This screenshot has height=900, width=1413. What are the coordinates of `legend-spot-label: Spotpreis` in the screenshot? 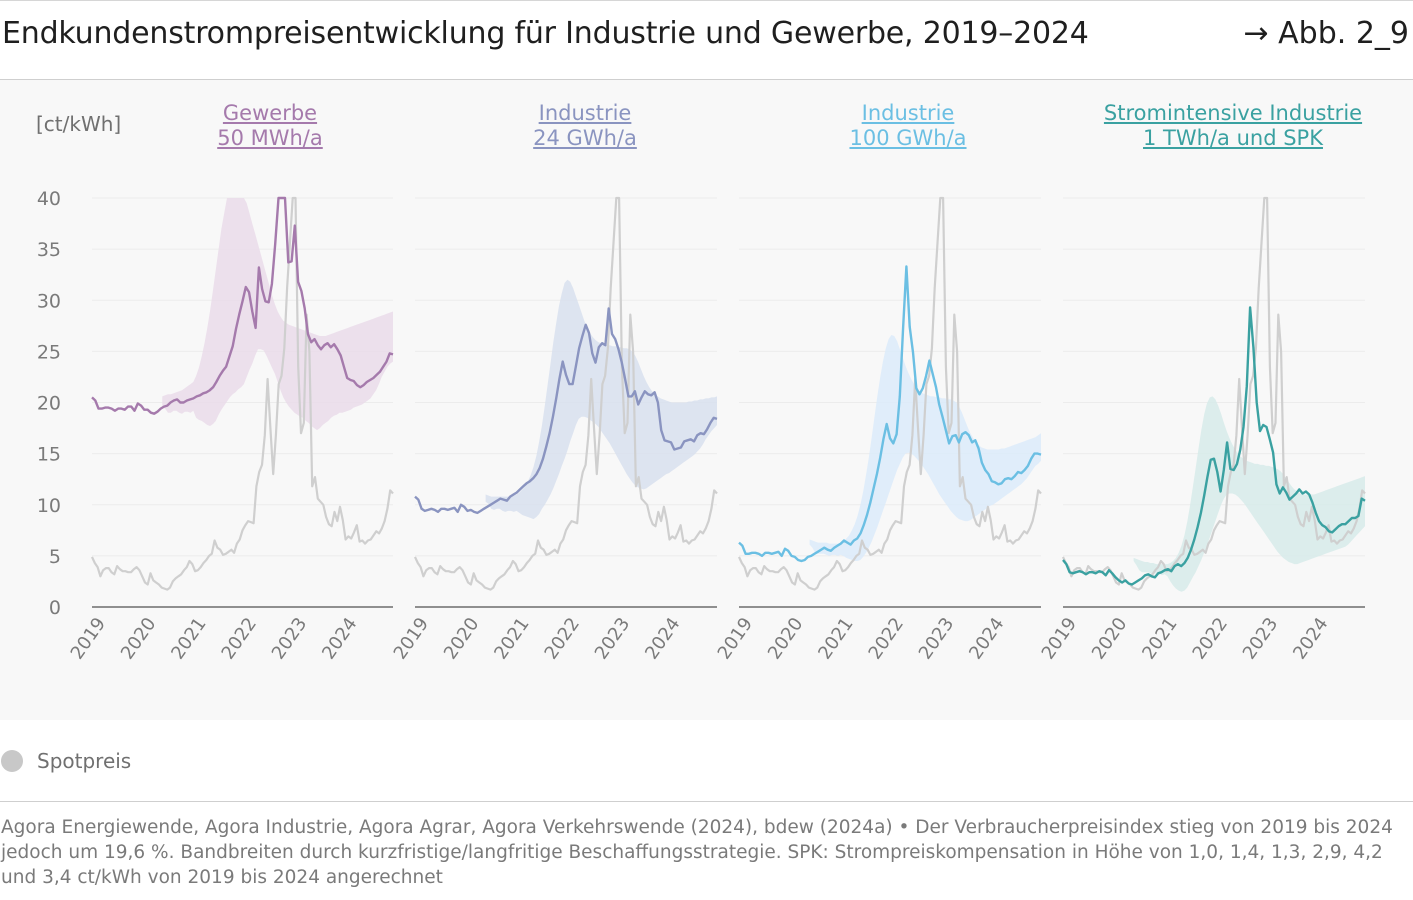 It's located at (84, 761).